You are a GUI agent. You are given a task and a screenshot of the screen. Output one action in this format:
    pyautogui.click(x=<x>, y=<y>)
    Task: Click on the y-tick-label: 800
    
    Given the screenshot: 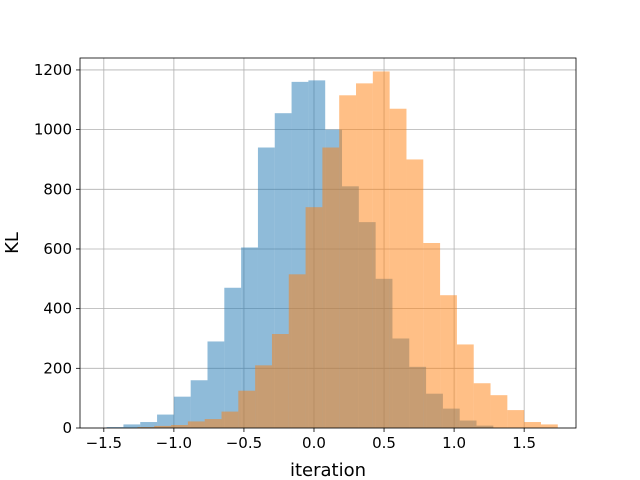 What is the action you would take?
    pyautogui.click(x=57, y=189)
    